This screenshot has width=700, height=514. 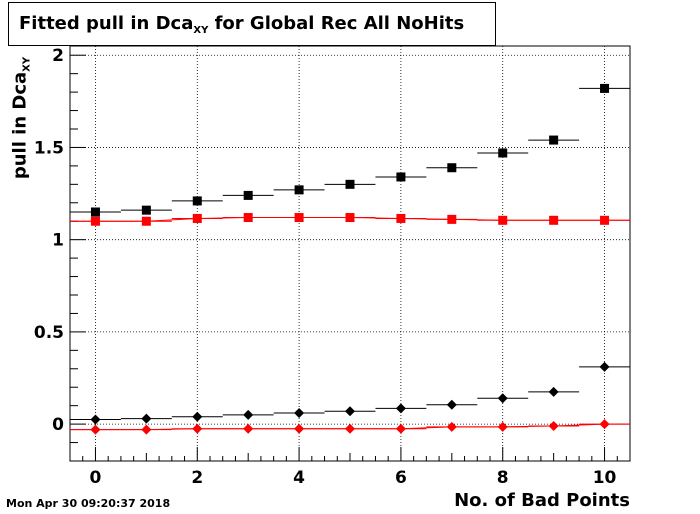 What do you see at coordinates (401, 478) in the screenshot?
I see `x-tick-label: 6` at bounding box center [401, 478].